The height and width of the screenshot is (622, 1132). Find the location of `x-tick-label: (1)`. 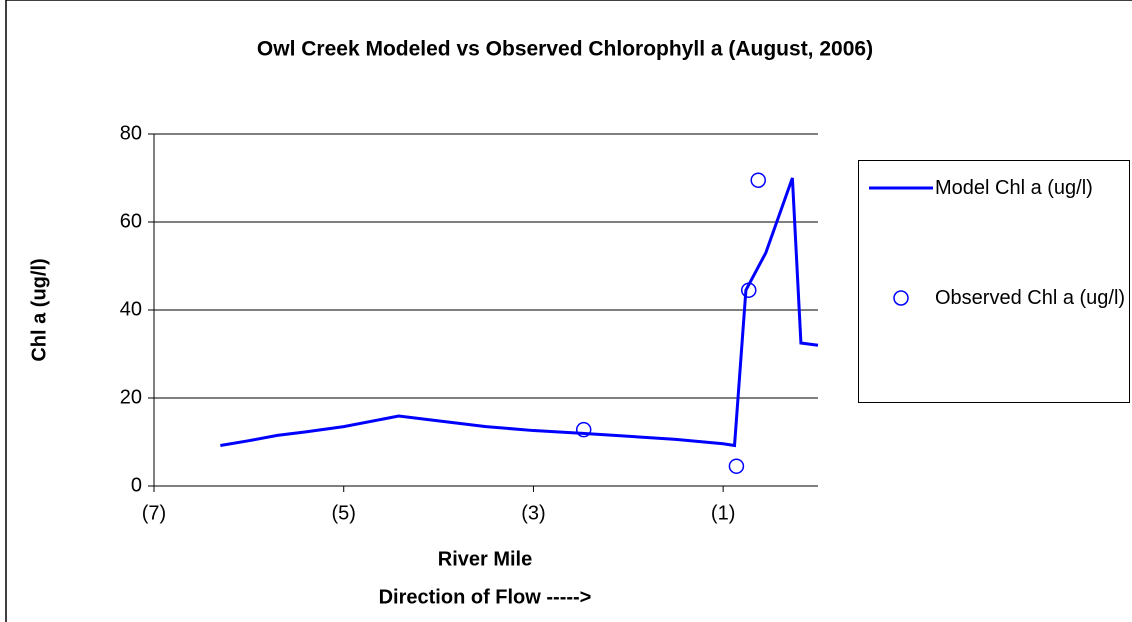

x-tick-label: (1) is located at coordinates (723, 513).